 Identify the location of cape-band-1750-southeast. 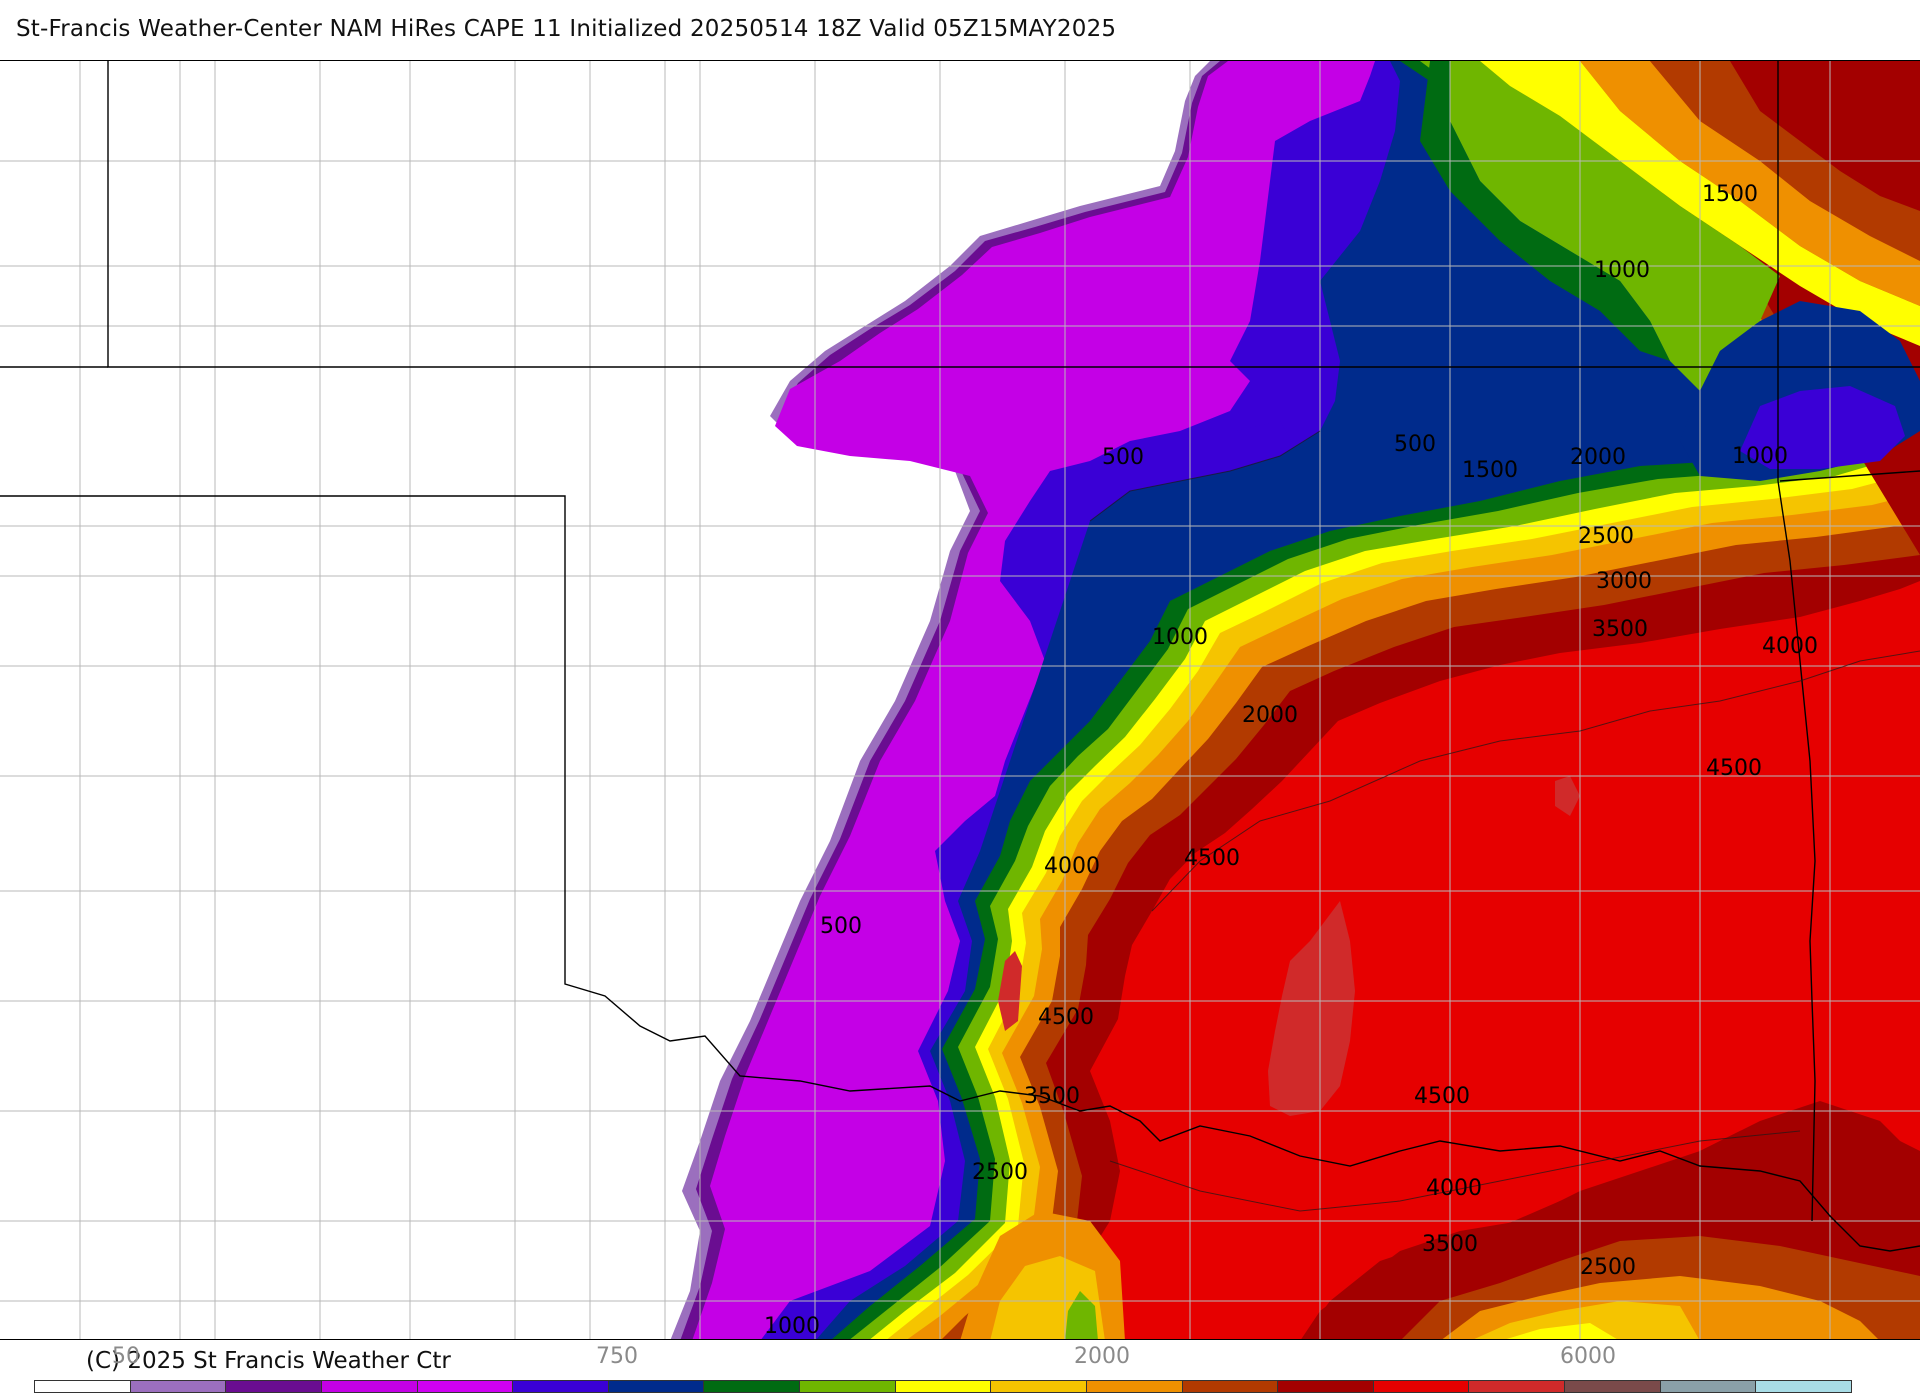
(1561, 1331).